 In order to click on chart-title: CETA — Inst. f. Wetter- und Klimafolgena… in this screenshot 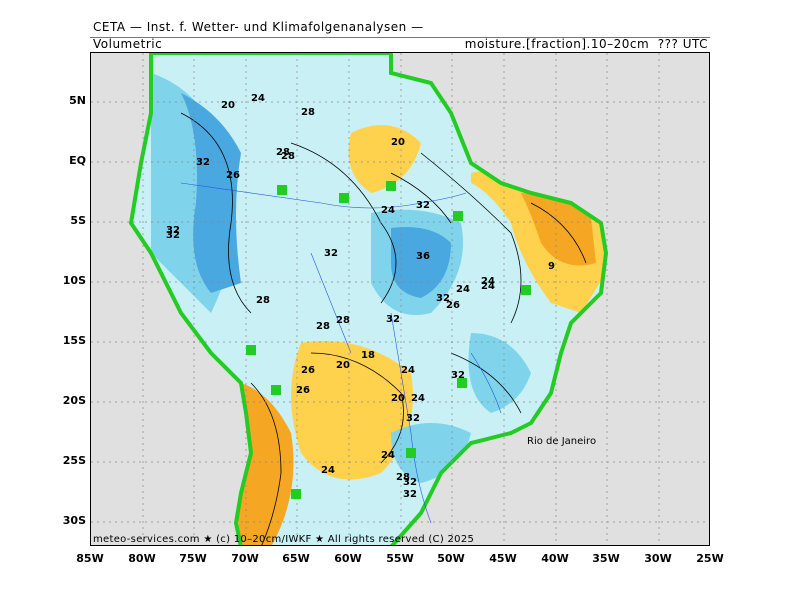, I will do `click(258, 27)`.